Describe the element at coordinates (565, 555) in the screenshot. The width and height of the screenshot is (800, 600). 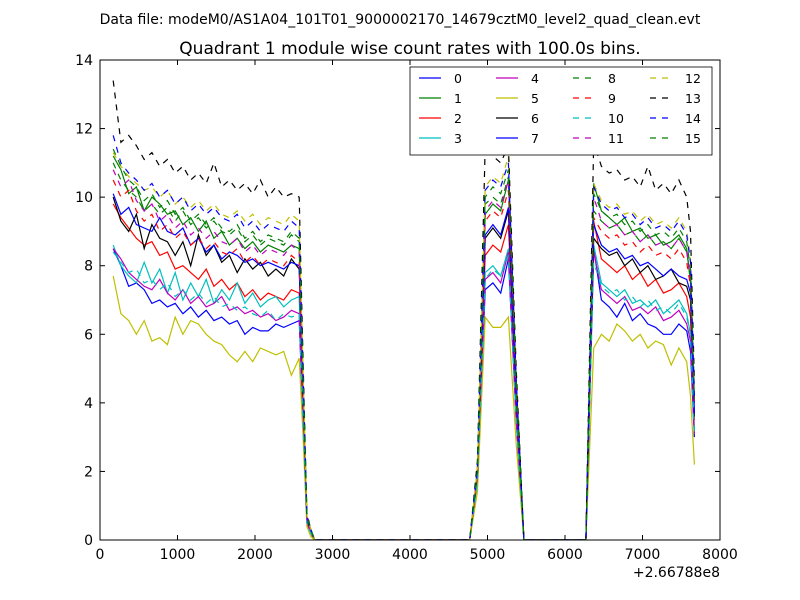
I see `x-tick-label: 6000` at that location.